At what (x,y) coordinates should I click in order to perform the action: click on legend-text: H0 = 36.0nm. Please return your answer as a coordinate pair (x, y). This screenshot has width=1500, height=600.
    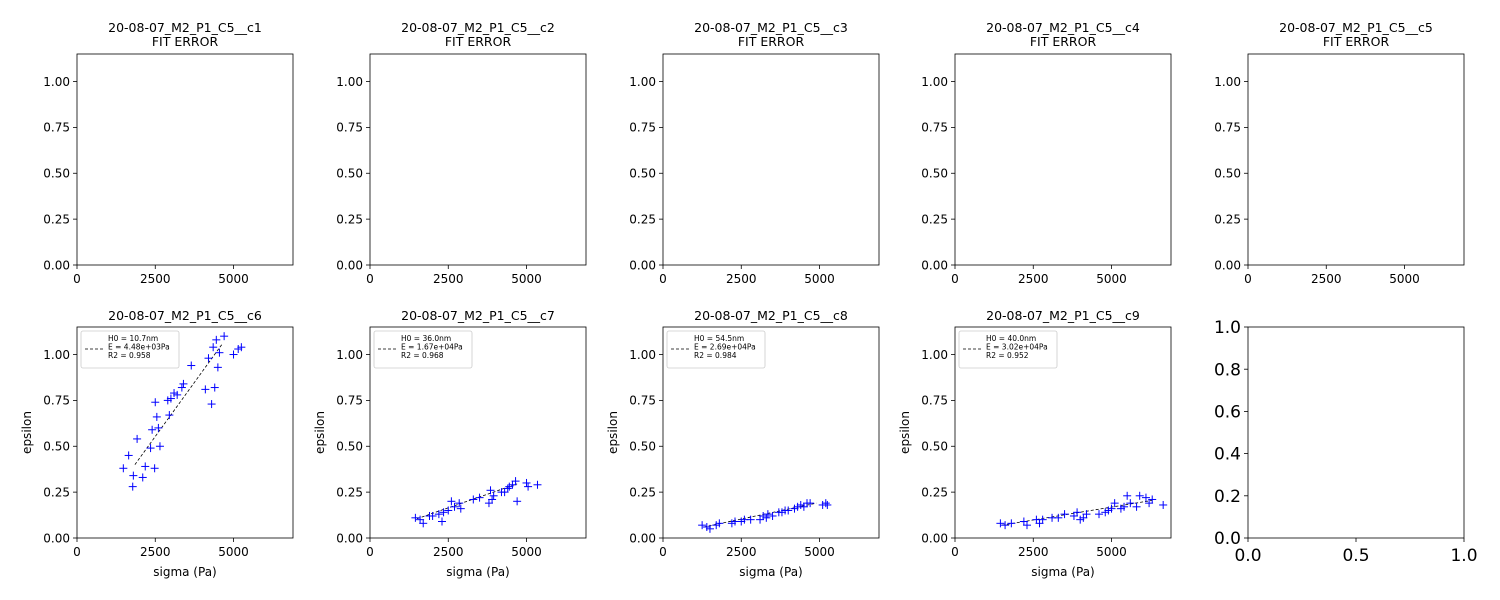
    Looking at the image, I should click on (426, 338).